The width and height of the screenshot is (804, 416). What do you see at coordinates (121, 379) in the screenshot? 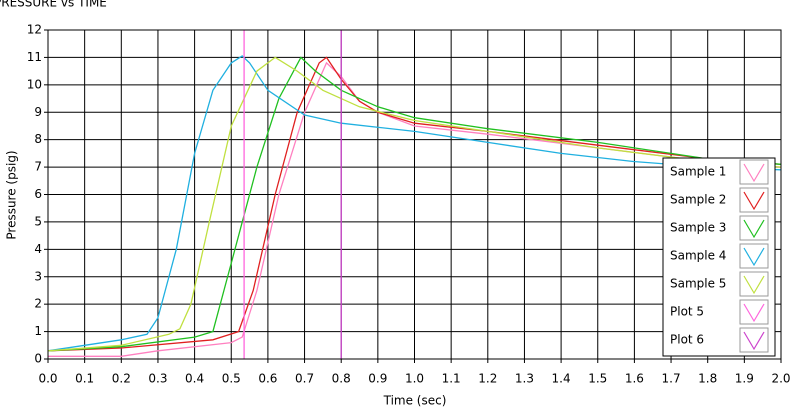
I see `x-tick-label: 0.2` at bounding box center [121, 379].